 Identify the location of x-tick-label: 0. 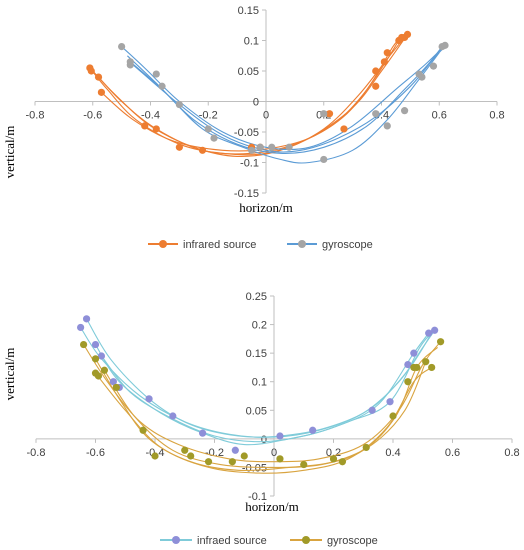
(274, 453).